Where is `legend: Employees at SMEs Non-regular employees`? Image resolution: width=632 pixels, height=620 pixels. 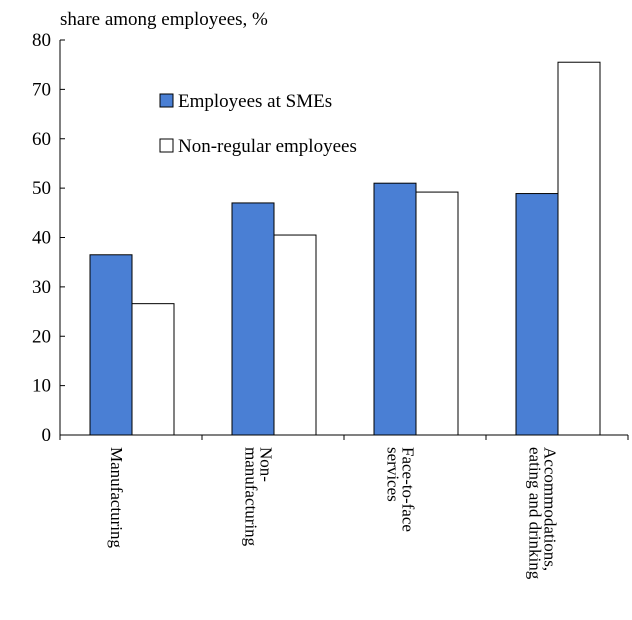 legend: Employees at SMEs Non-regular employees is located at coordinates (258, 124).